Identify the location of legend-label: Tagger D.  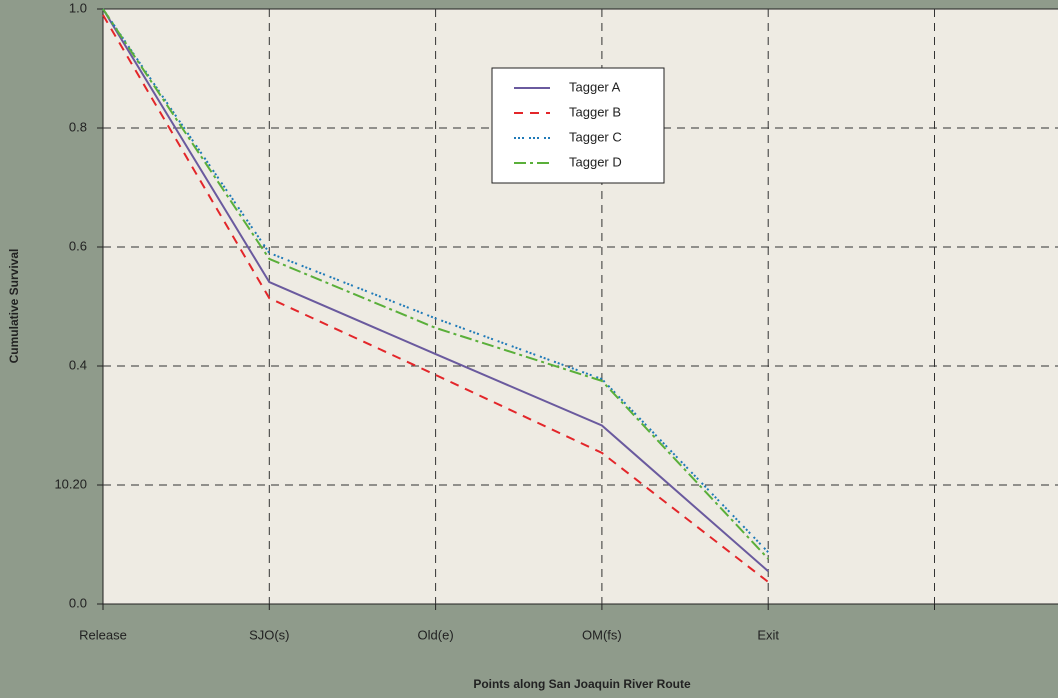
(595, 161).